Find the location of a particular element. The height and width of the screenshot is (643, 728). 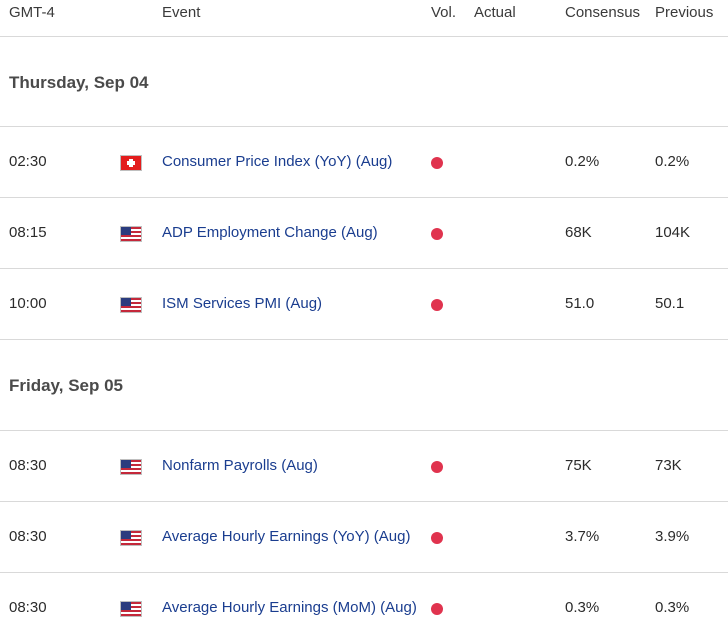

event-consensus: 51.0 is located at coordinates (580, 303).